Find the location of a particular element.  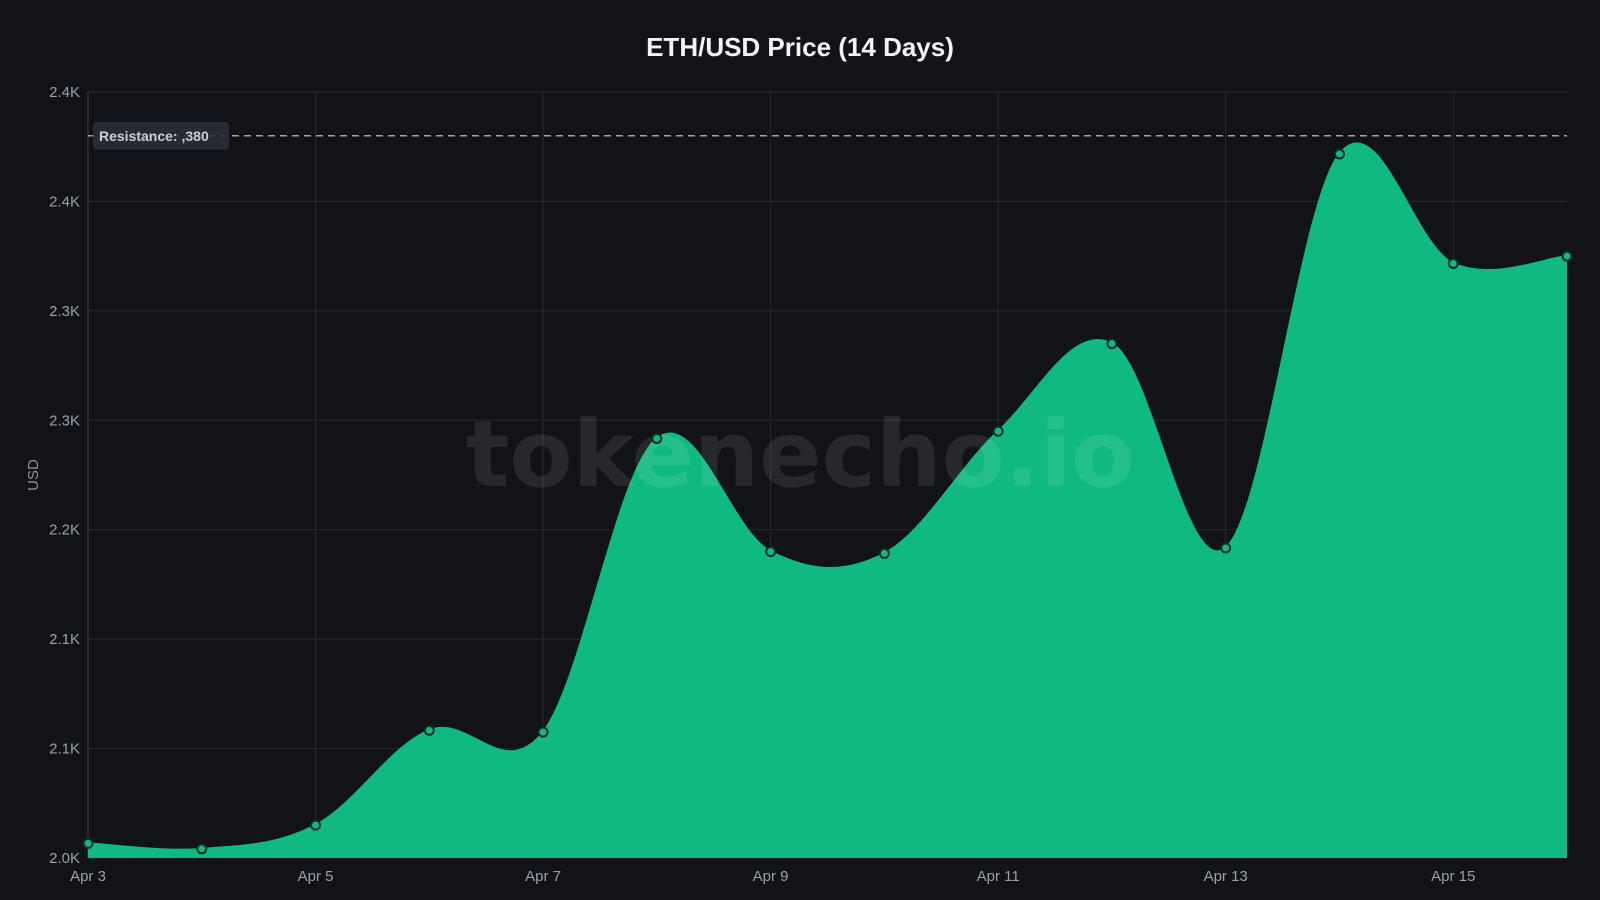

watermark: tokenecho.io is located at coordinates (799, 454).